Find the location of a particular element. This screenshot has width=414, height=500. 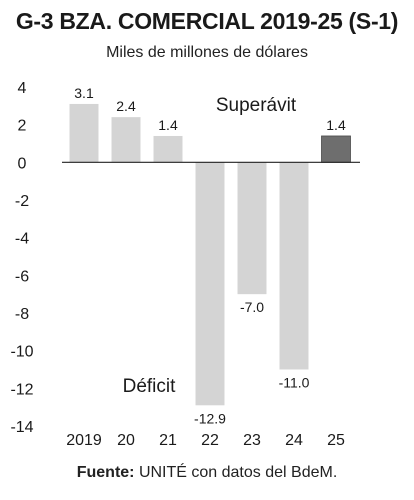

value-label: -12.9 is located at coordinates (210, 418).